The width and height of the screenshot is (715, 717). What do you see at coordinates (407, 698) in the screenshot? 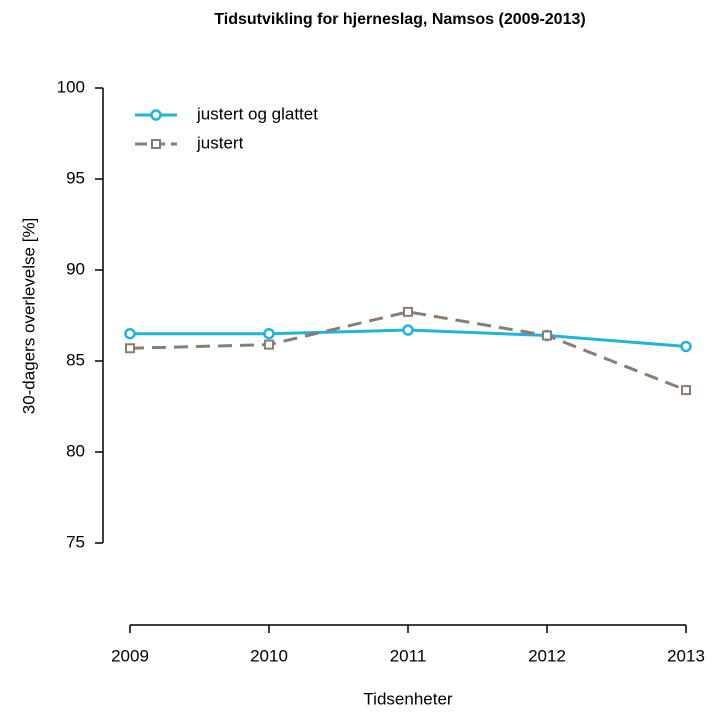
I see `x-axis-label: Tidsenheter` at bounding box center [407, 698].